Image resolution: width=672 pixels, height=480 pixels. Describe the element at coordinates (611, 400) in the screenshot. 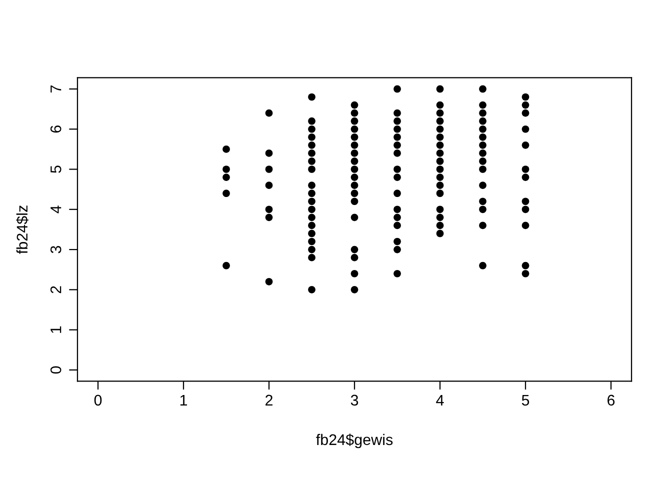

I see `x-tick-label: 6` at that location.